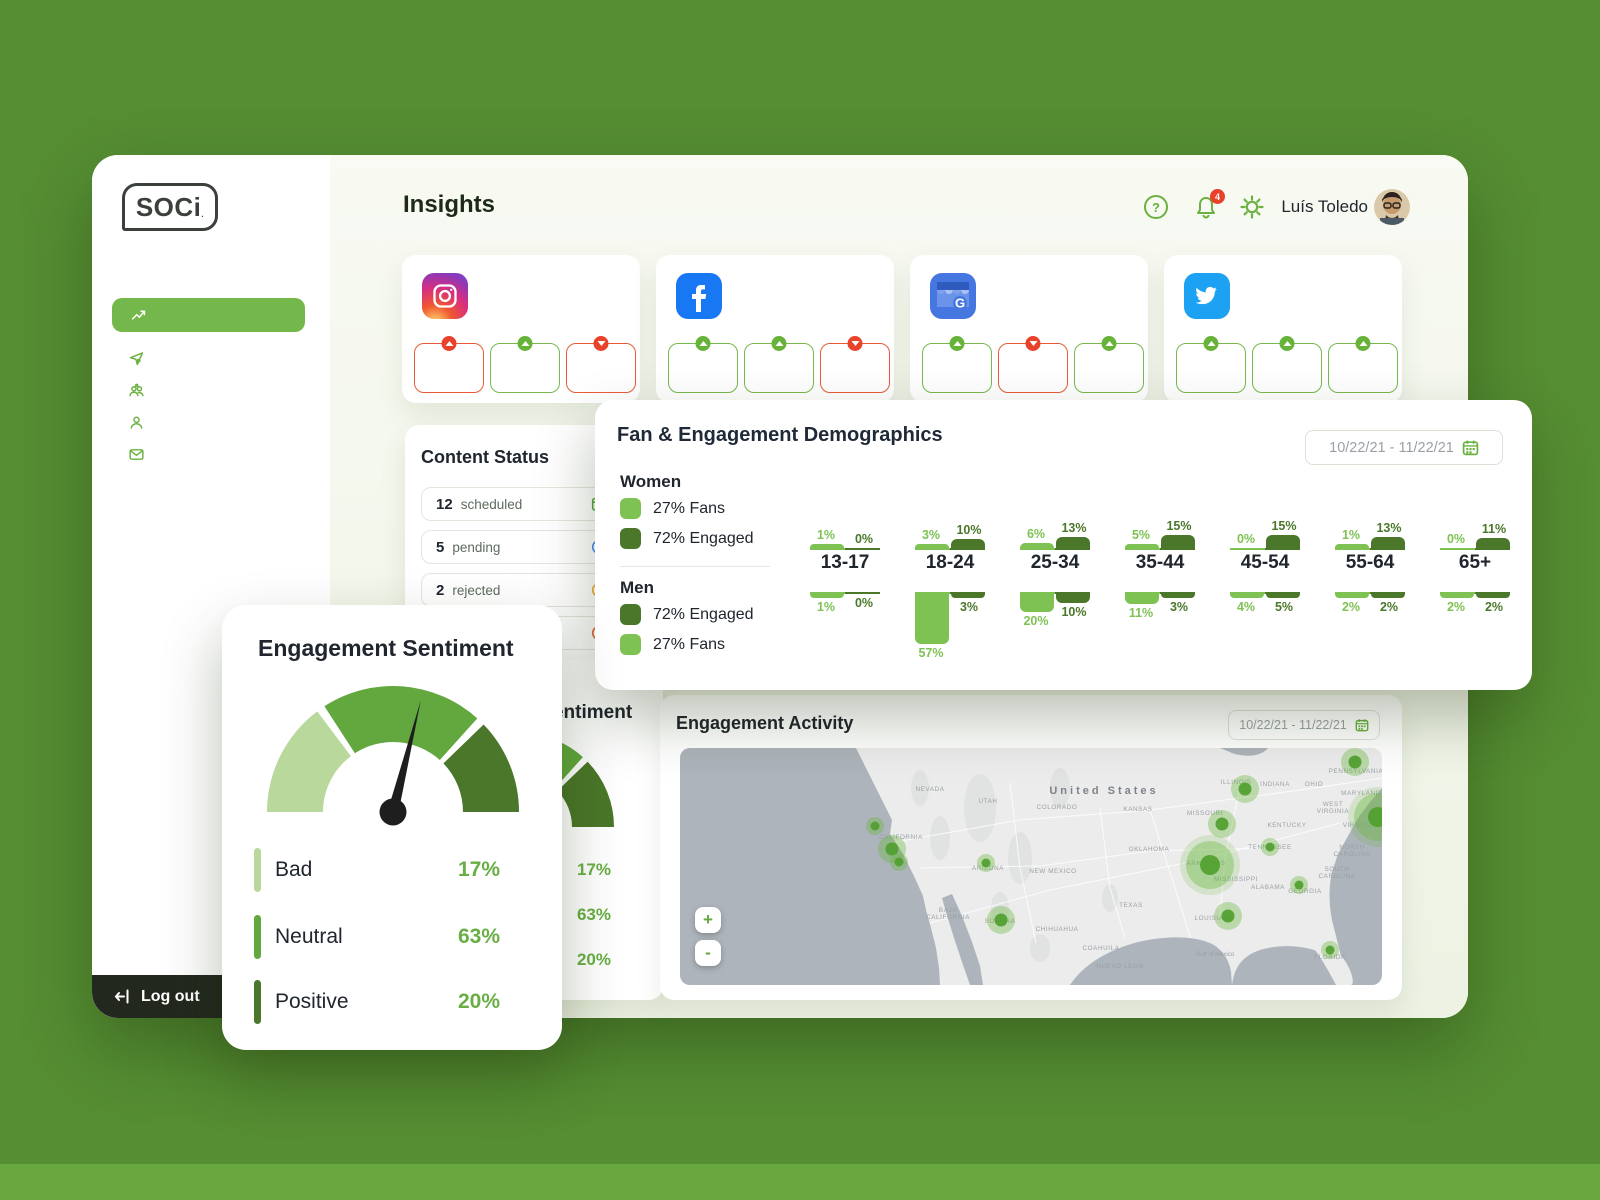 This screenshot has height=1200, width=1600. I want to click on svg-text: GEORGIA, so click(1305, 891).